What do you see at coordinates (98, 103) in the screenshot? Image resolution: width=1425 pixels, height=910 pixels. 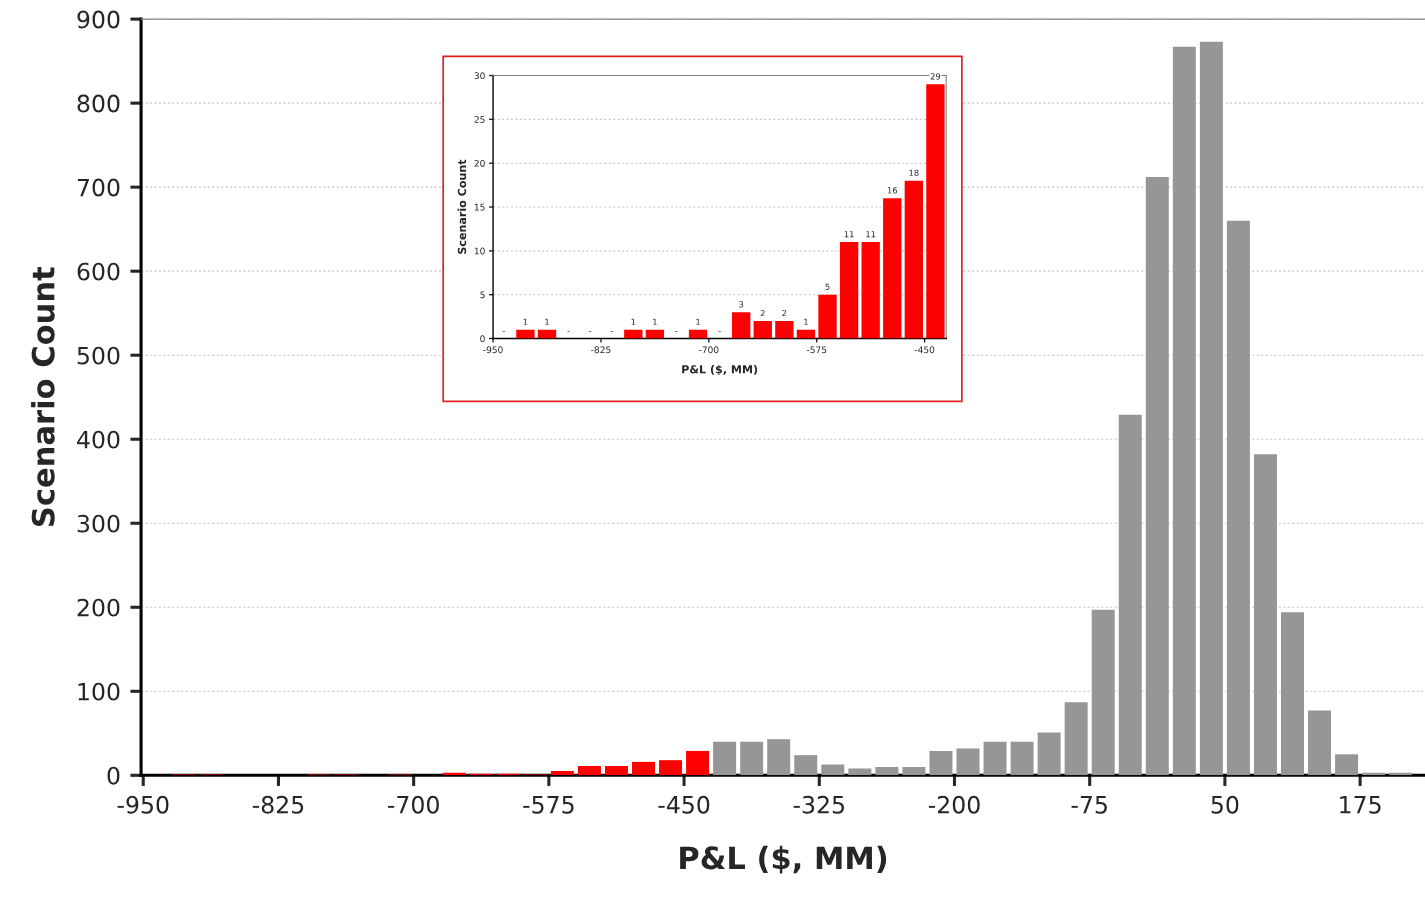 I see `y-tick-label: 800` at bounding box center [98, 103].